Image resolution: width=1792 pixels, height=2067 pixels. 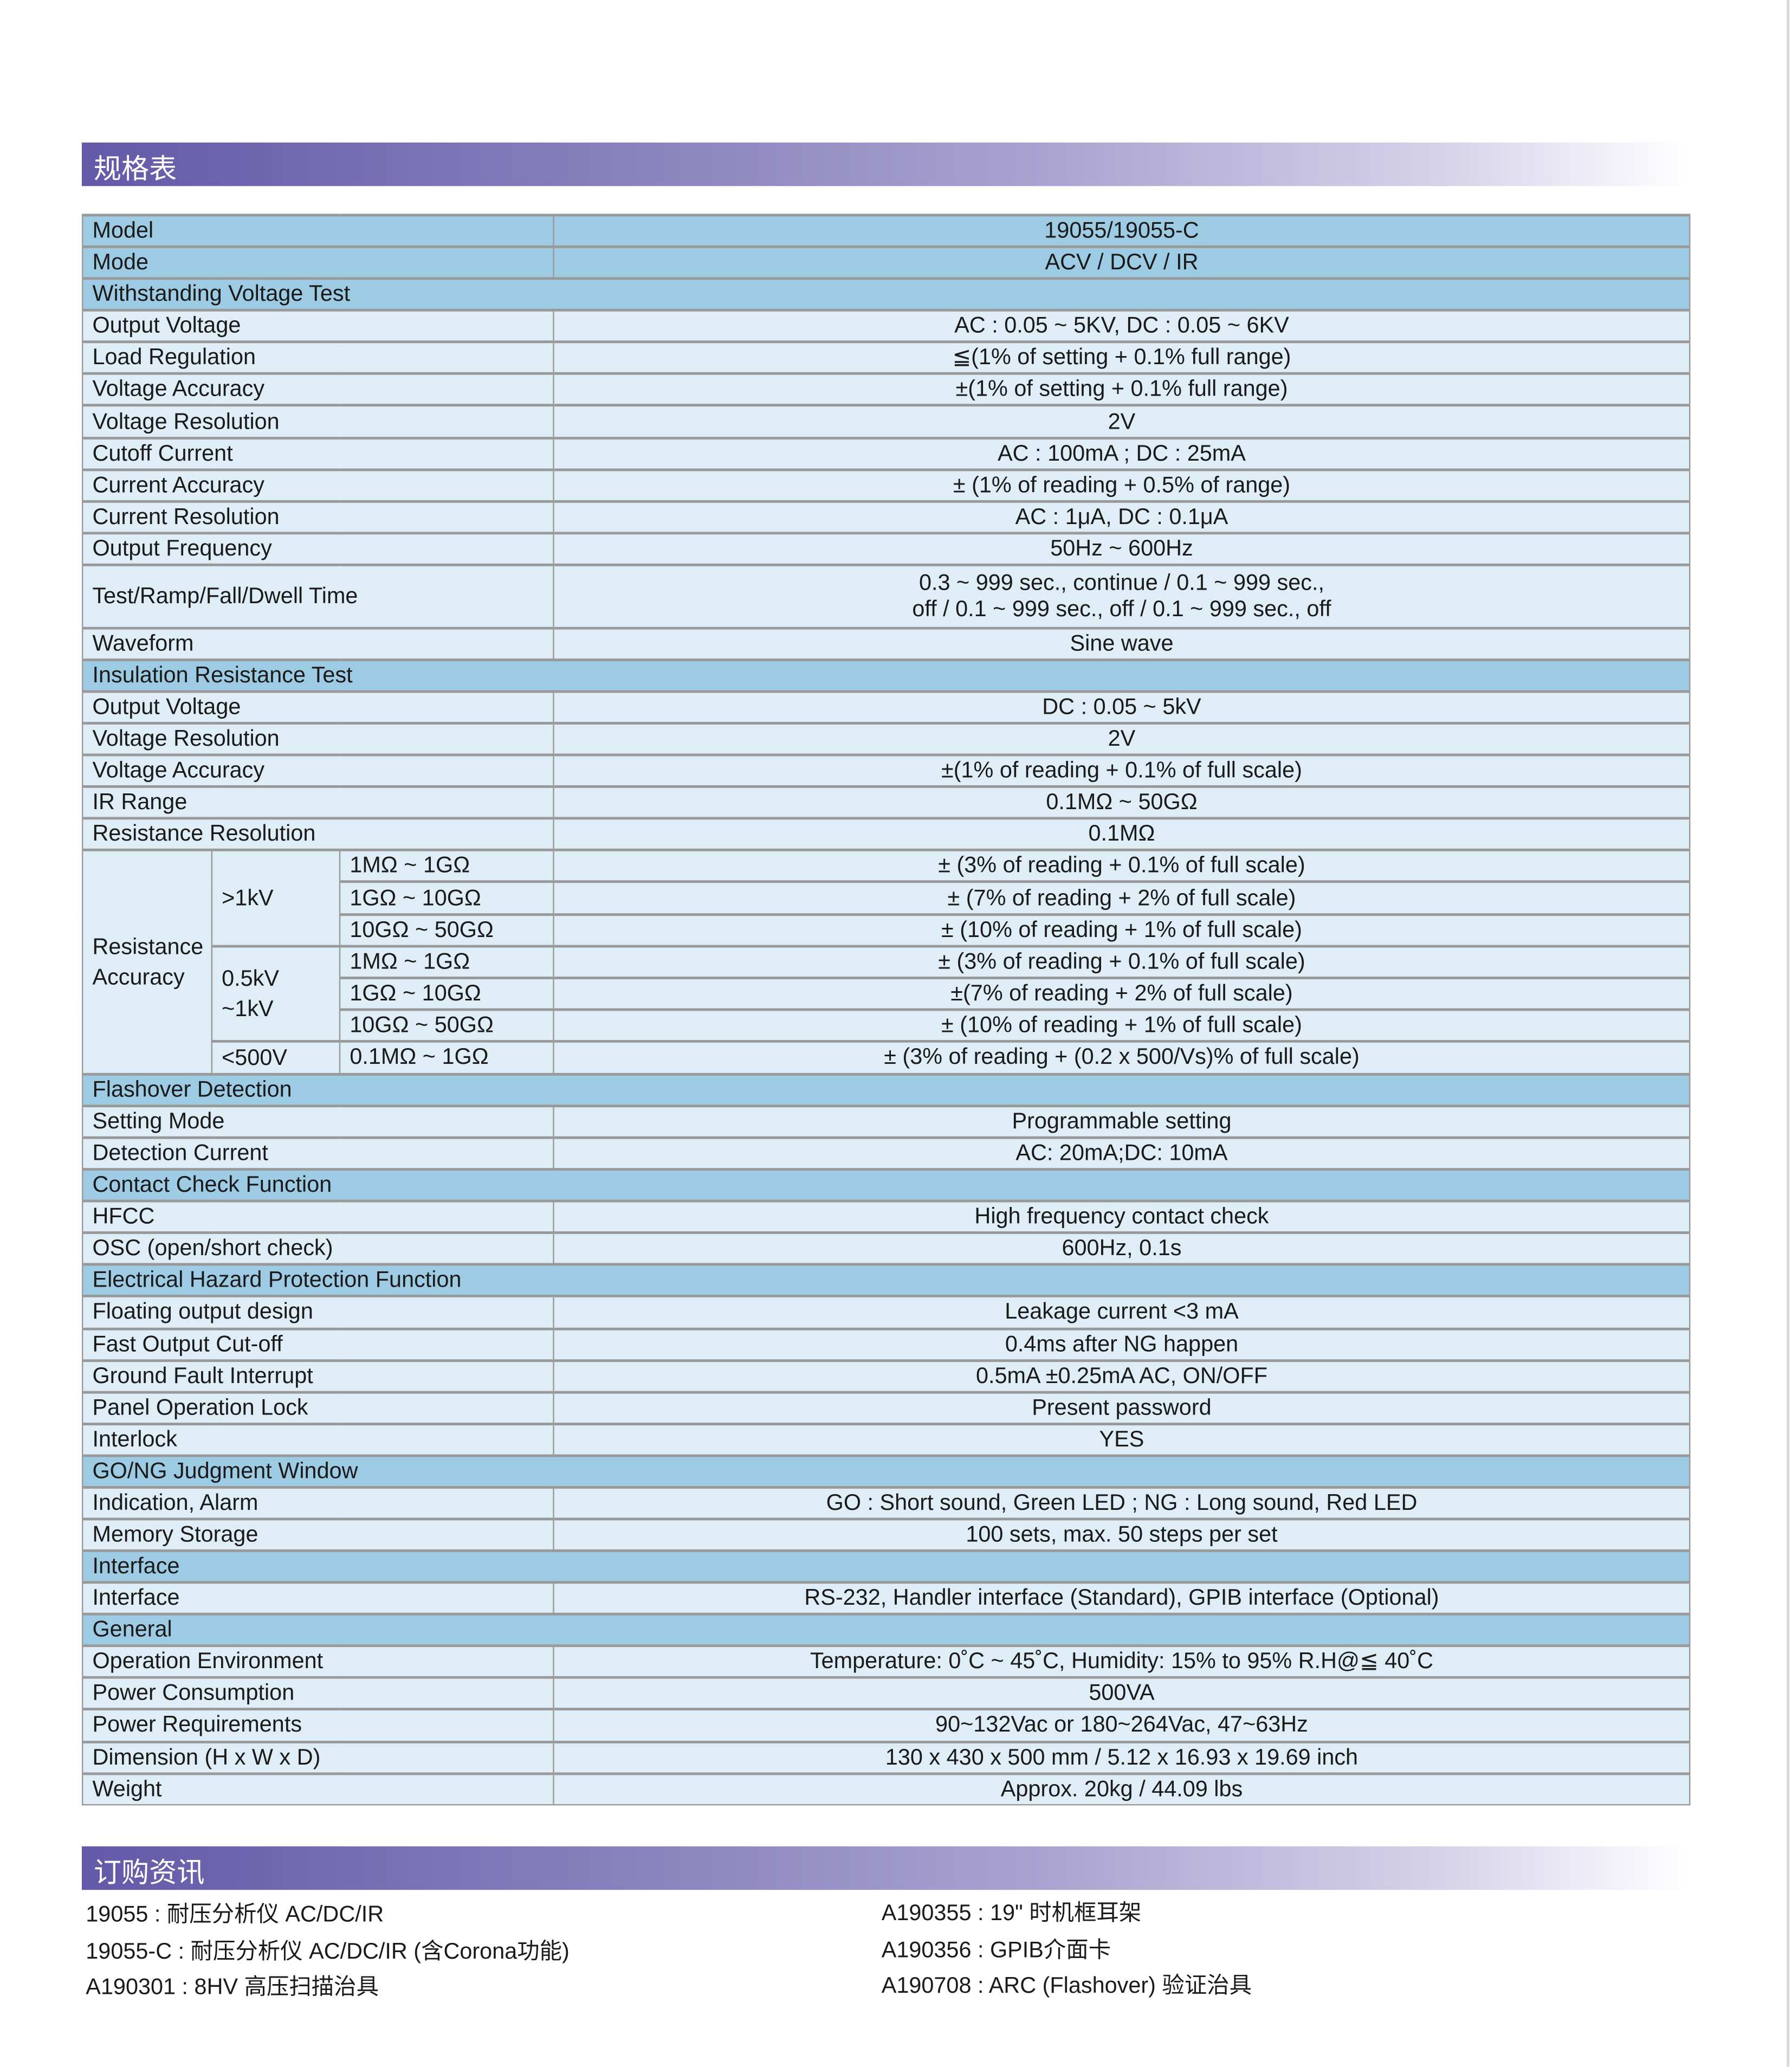 What do you see at coordinates (1121, 929) in the screenshot?
I see `accuracy-text: ± (10% of reading + 1% of full scale)` at bounding box center [1121, 929].